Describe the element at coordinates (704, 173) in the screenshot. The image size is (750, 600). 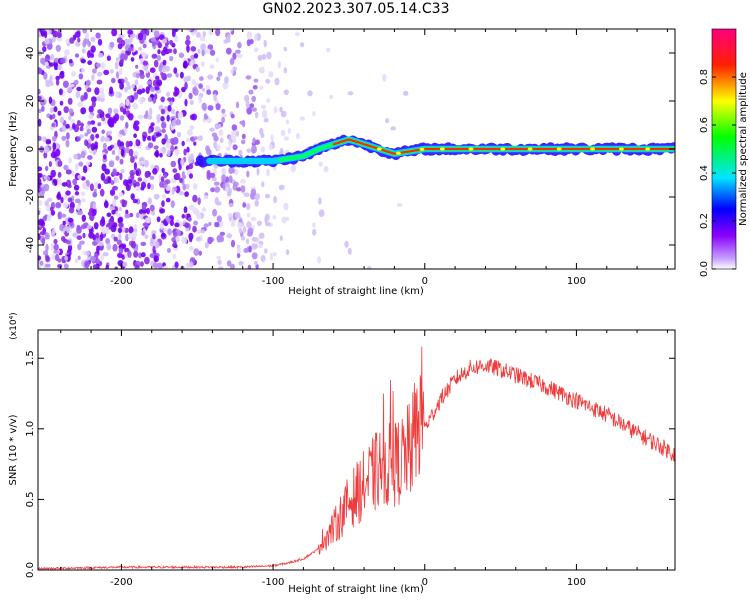
I see `colorbar-tick-label: 0.4` at that location.